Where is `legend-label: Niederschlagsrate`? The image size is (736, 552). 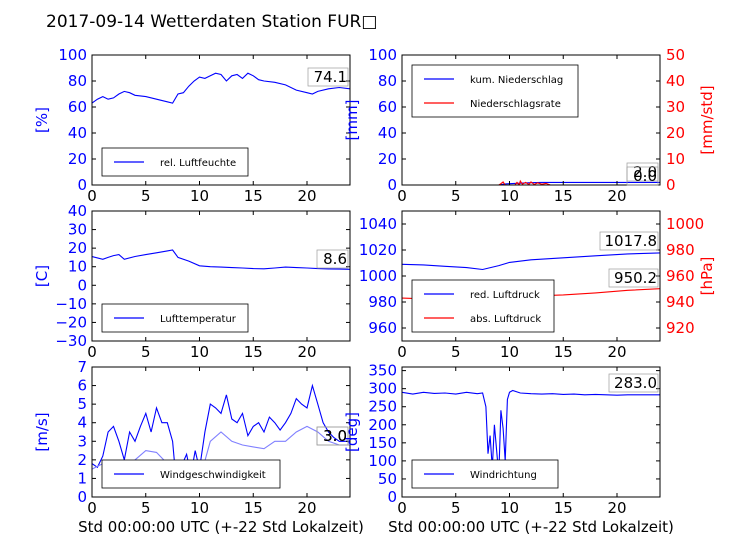
legend-label: Niederschlagsrate is located at coordinates (515, 104).